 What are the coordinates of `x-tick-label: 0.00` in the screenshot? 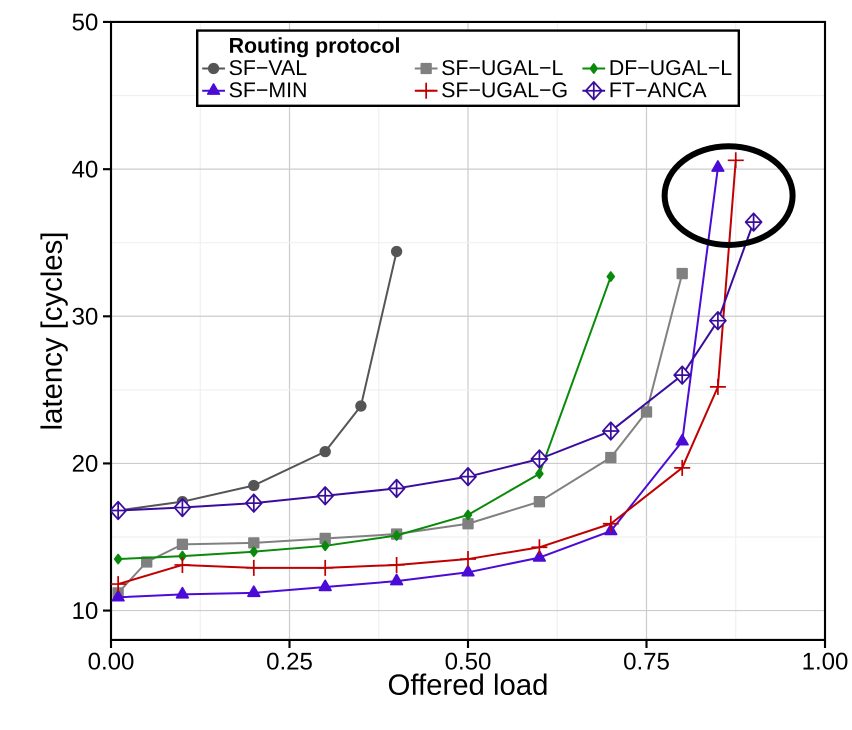 It's located at (111, 661).